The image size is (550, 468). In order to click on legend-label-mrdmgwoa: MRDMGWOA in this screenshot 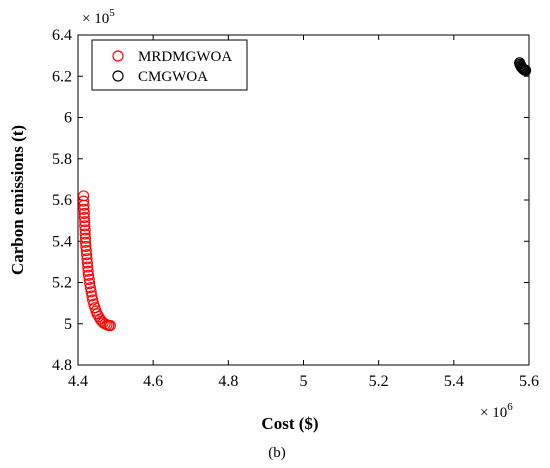, I will do `click(185, 57)`.